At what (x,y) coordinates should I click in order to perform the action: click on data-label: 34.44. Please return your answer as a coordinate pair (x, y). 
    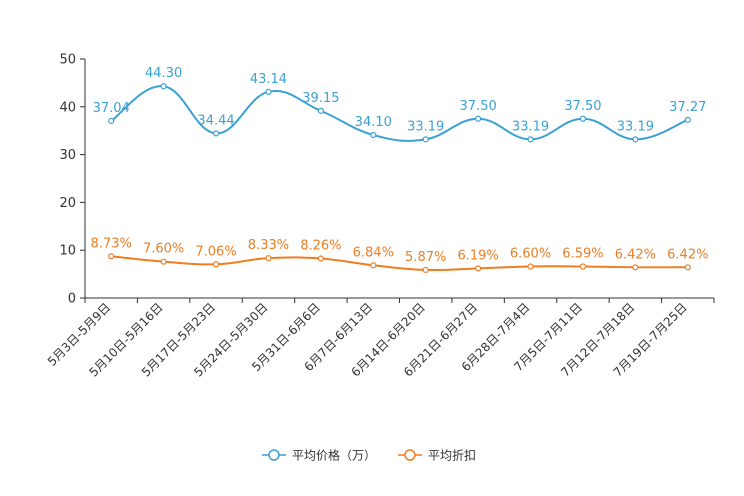
    Looking at the image, I should click on (215, 120).